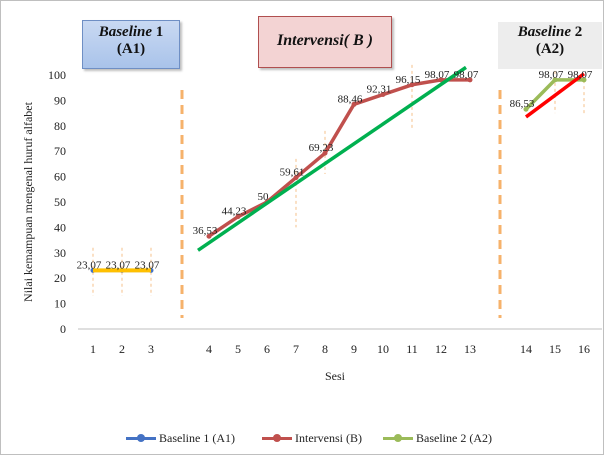  What do you see at coordinates (93, 349) in the screenshot?
I see `x-tick-label: 1` at bounding box center [93, 349].